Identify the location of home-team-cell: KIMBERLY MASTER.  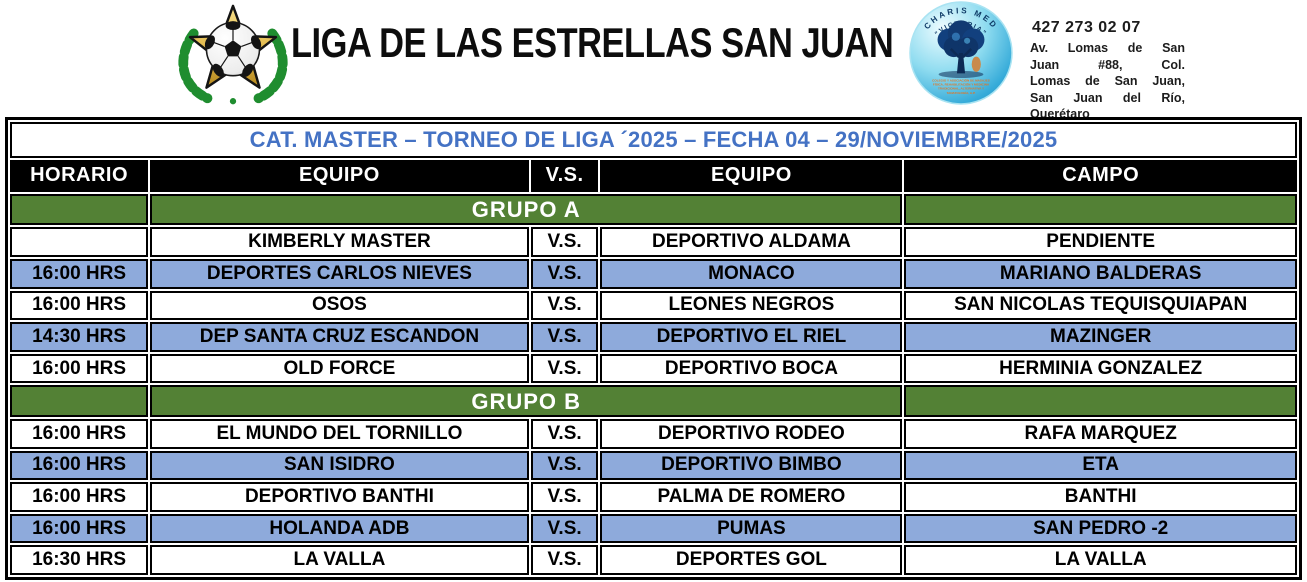
(339, 242).